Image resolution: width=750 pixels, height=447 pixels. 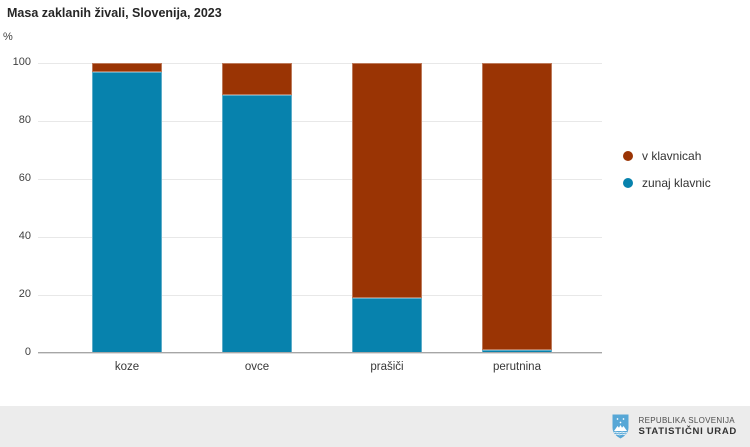 I want to click on y-tick-label: 80, so click(x=24, y=120).